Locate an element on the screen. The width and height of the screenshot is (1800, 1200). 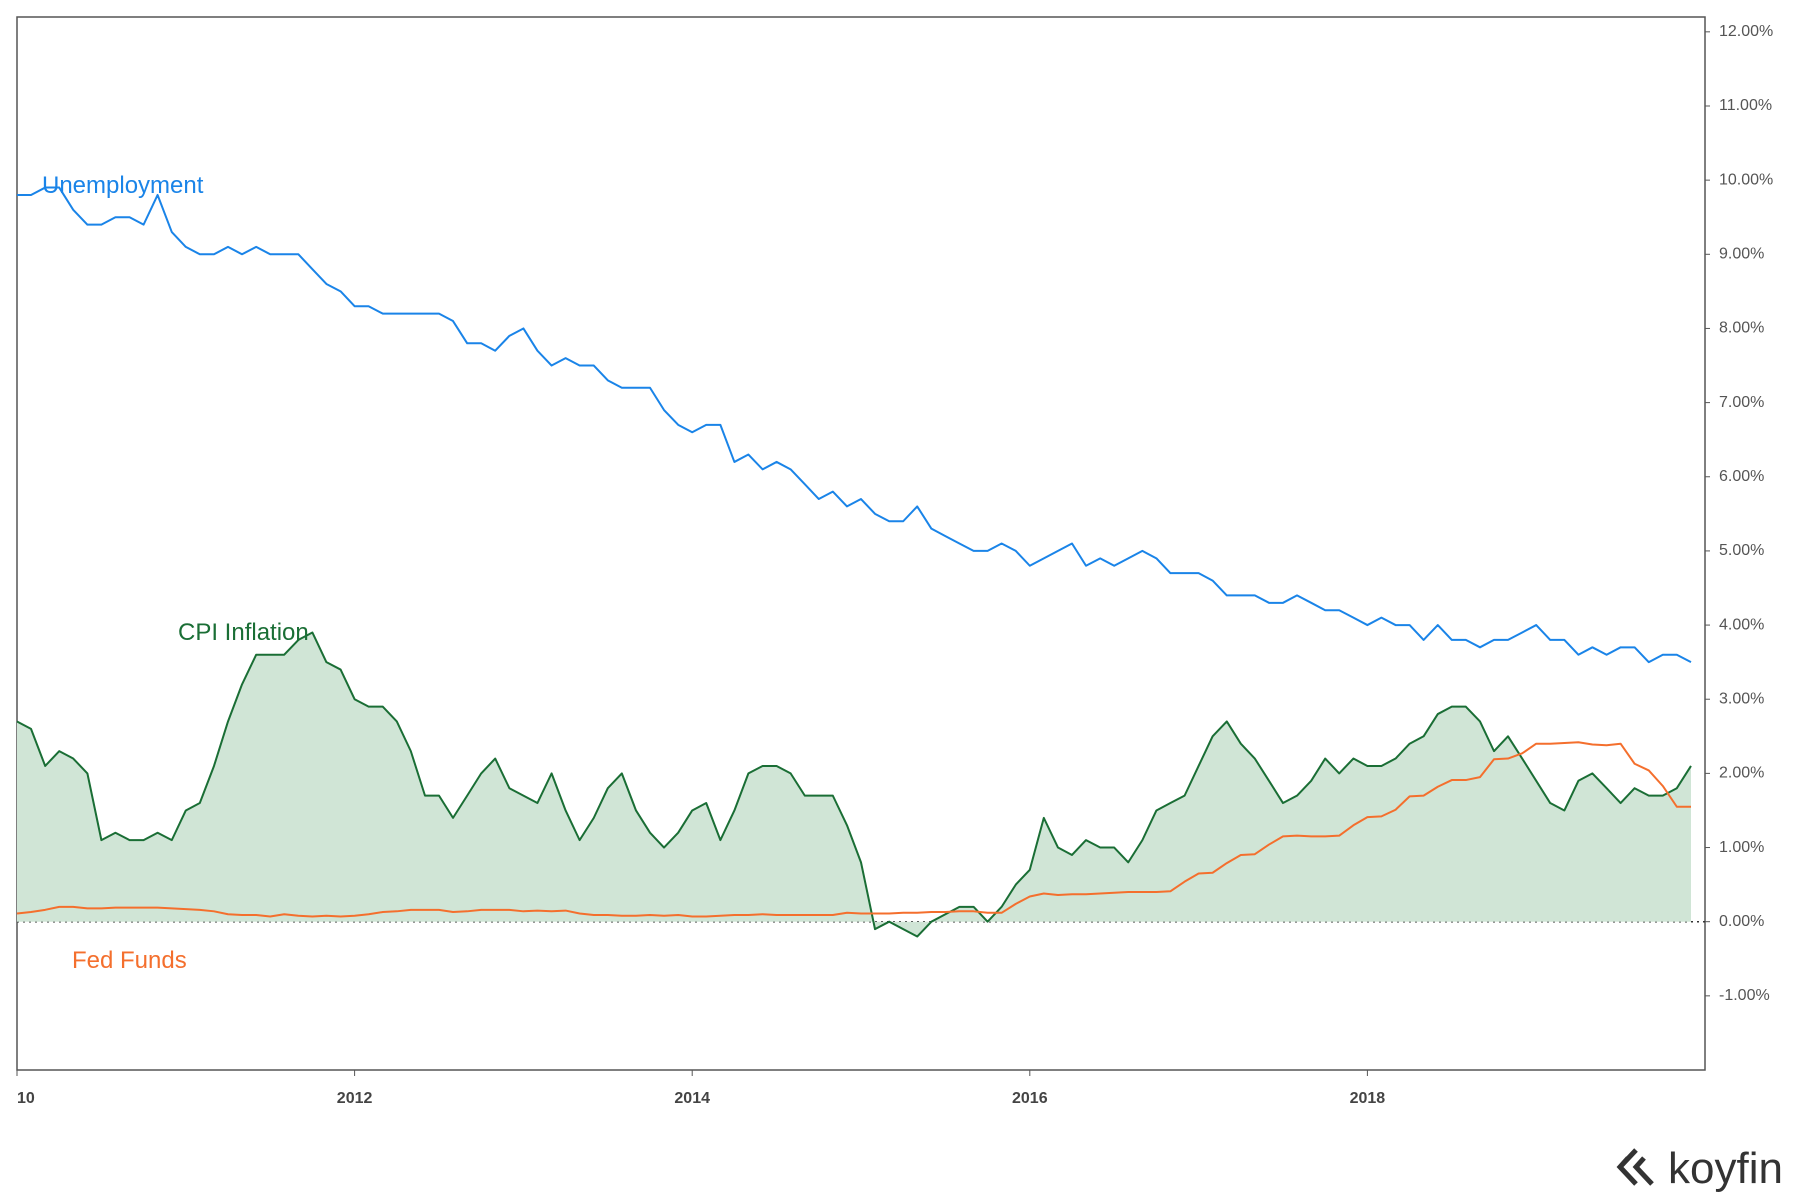
series-label: CPI Inflation is located at coordinates (243, 632).